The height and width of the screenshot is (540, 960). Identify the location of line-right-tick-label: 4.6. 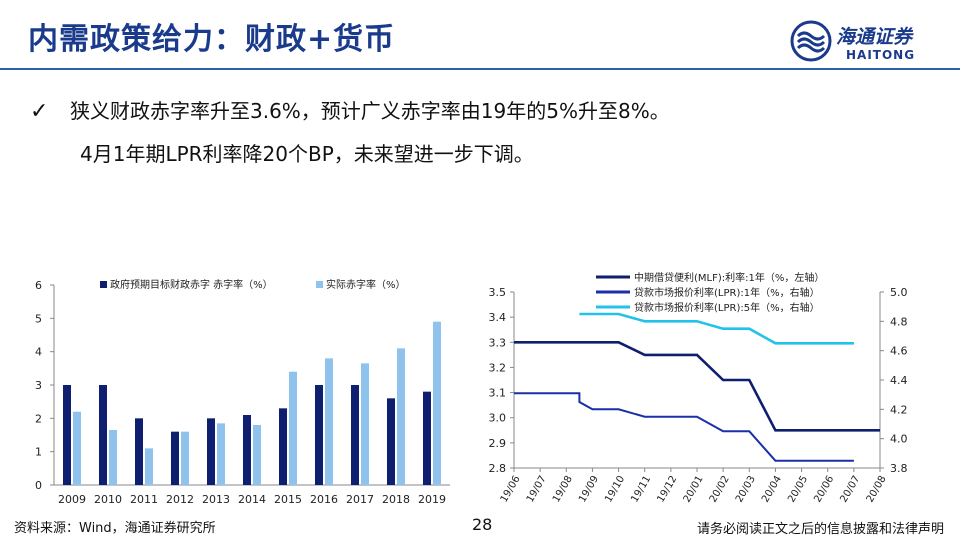
(899, 351).